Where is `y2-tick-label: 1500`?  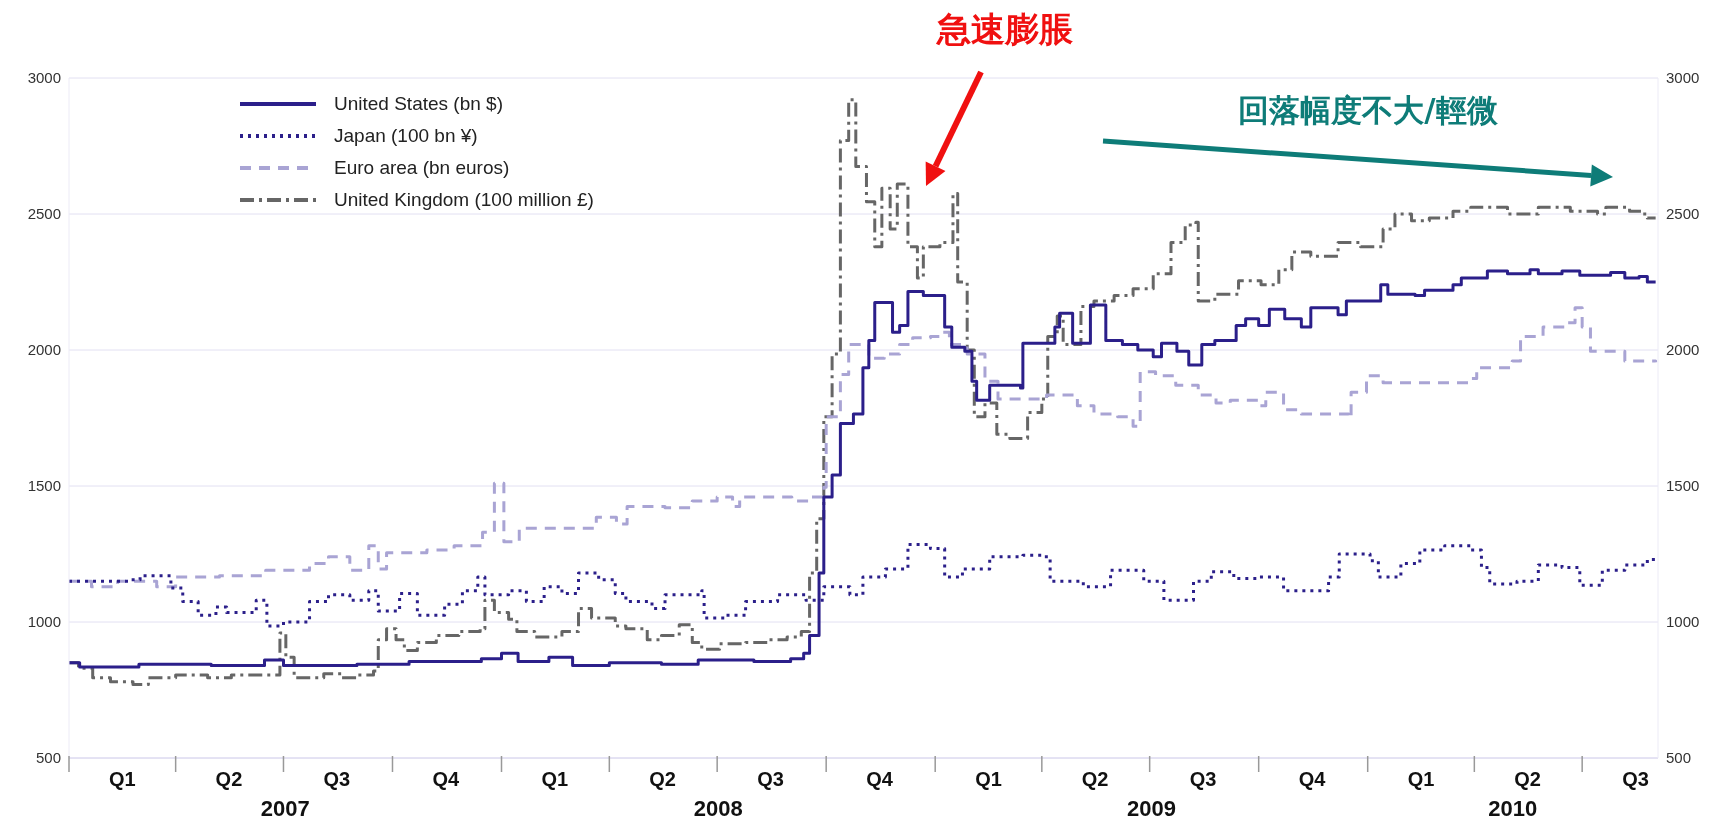
y2-tick-label: 1500 is located at coordinates (1683, 486).